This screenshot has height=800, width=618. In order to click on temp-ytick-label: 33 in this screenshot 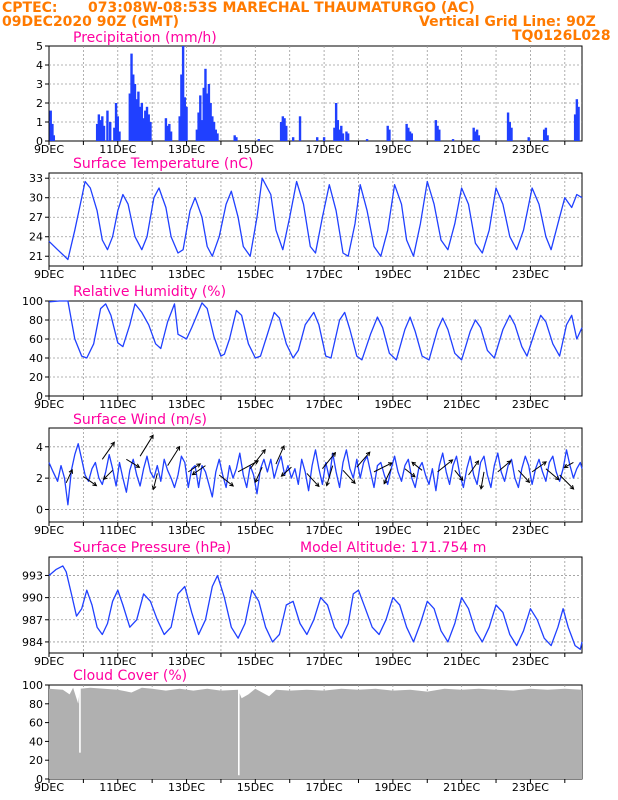, I will do `click(36, 178)`.